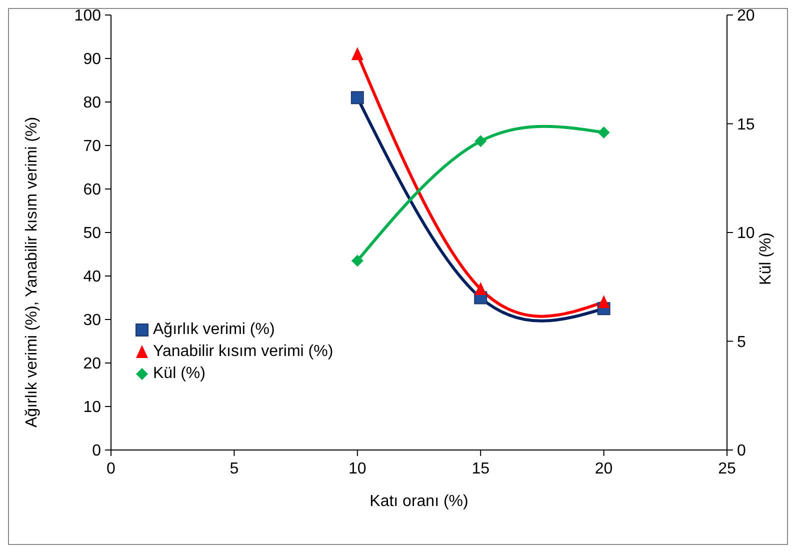  Describe the element at coordinates (214, 330) in the screenshot. I see `legend-label: Ağırlık verimi (%)` at that location.